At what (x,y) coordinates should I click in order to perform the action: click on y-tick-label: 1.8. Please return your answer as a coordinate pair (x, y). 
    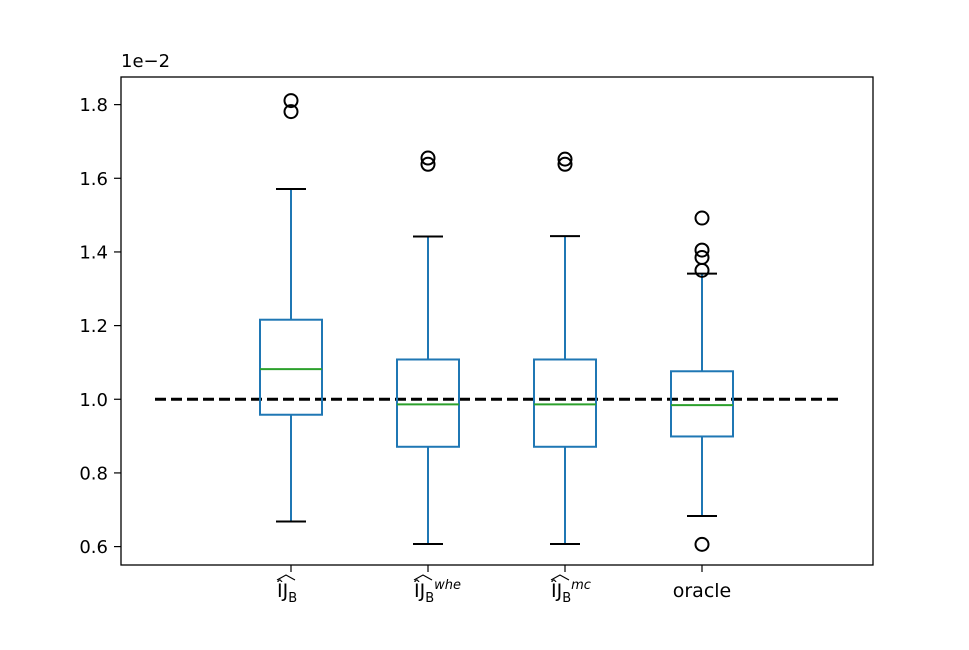
    Looking at the image, I should click on (93, 105).